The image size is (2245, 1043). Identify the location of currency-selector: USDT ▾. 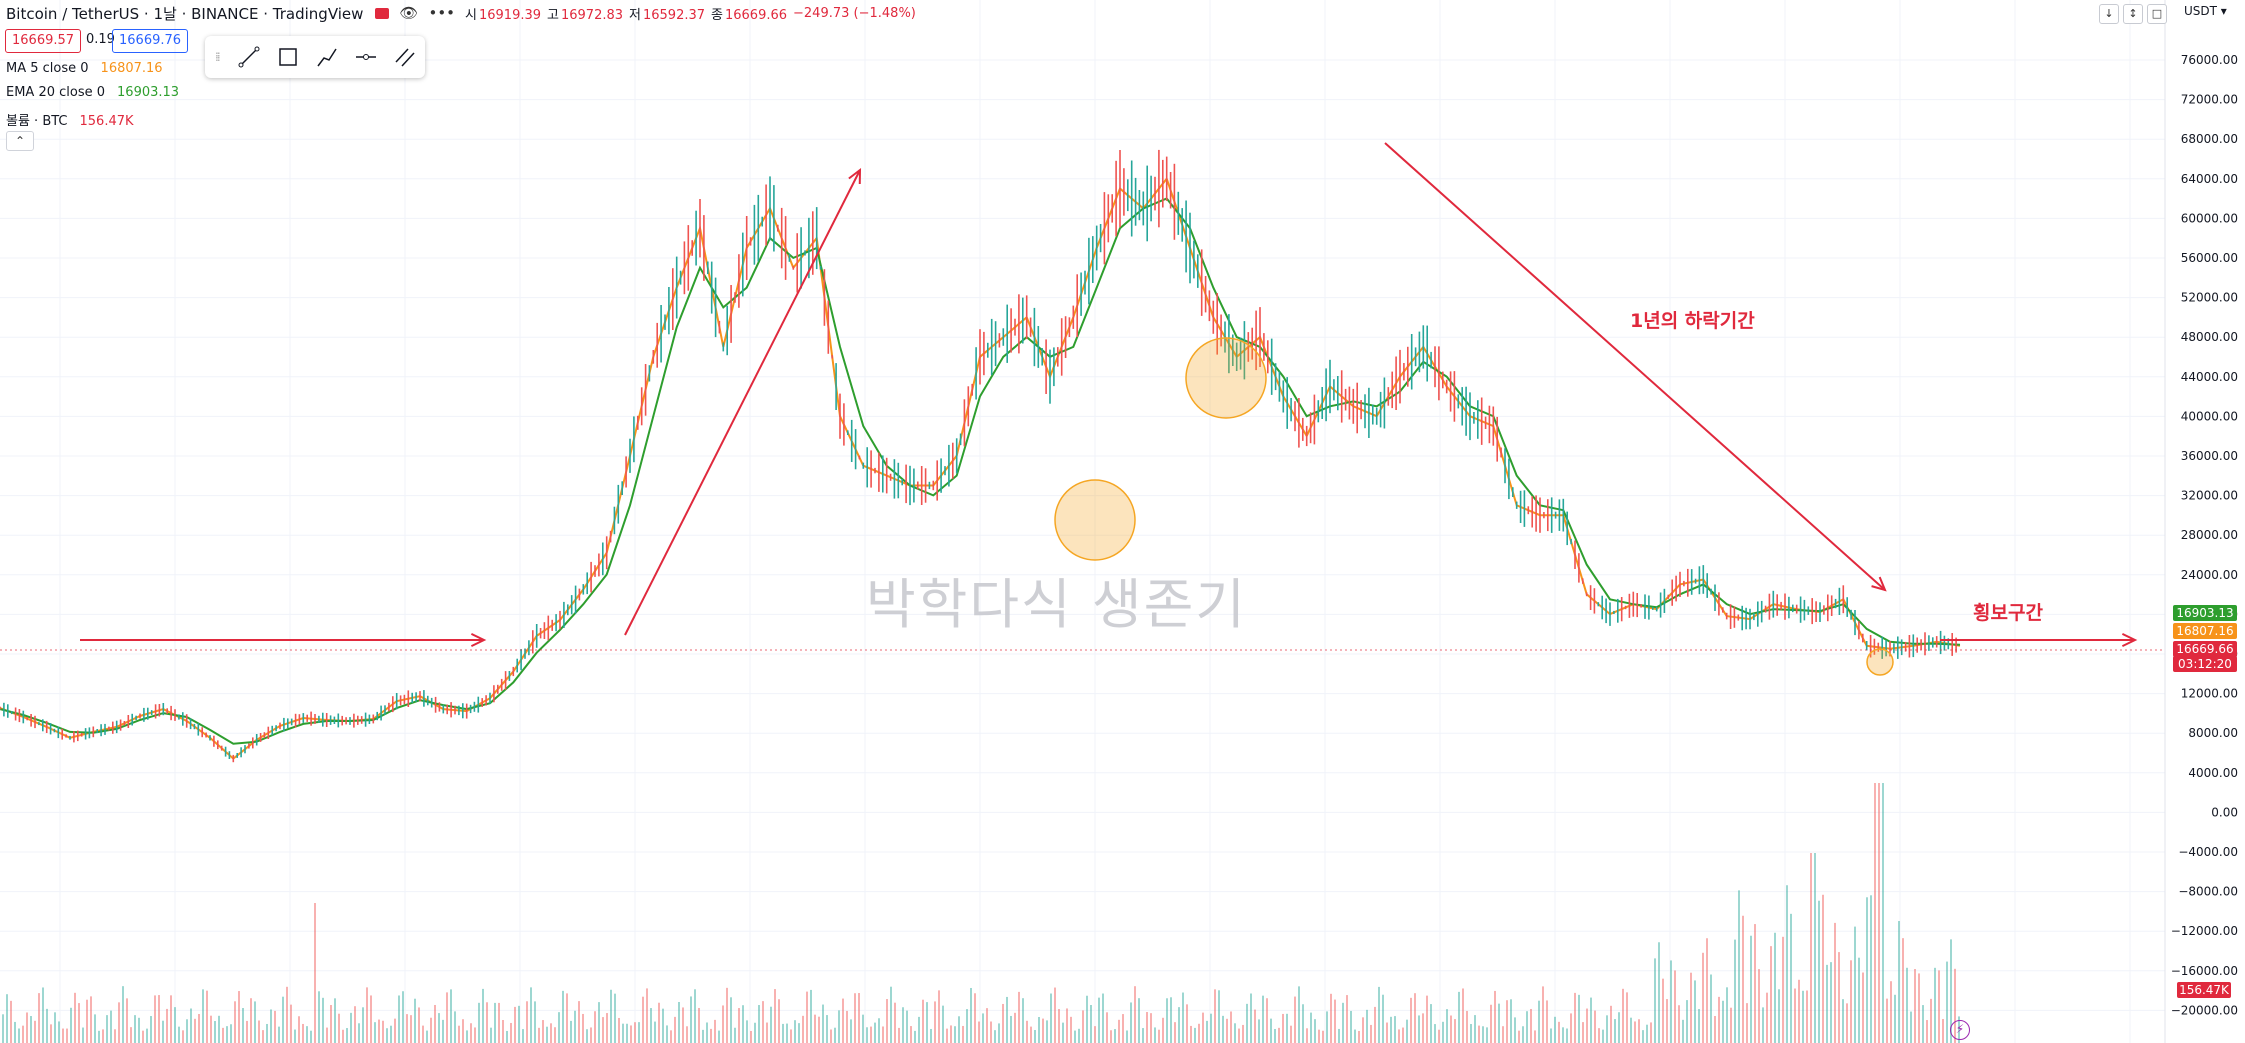
(2205, 11).